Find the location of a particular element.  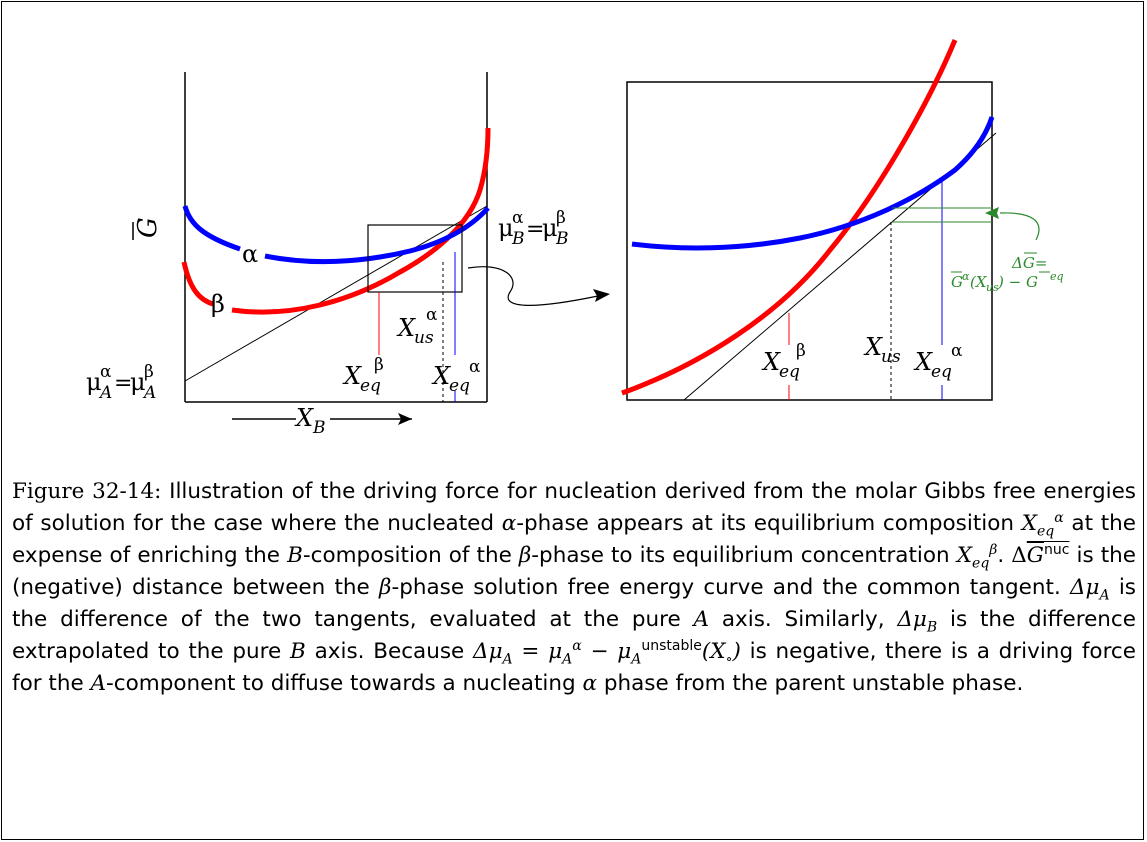

right-x-eq-alpha-label: X eq α is located at coordinates (938, 361).